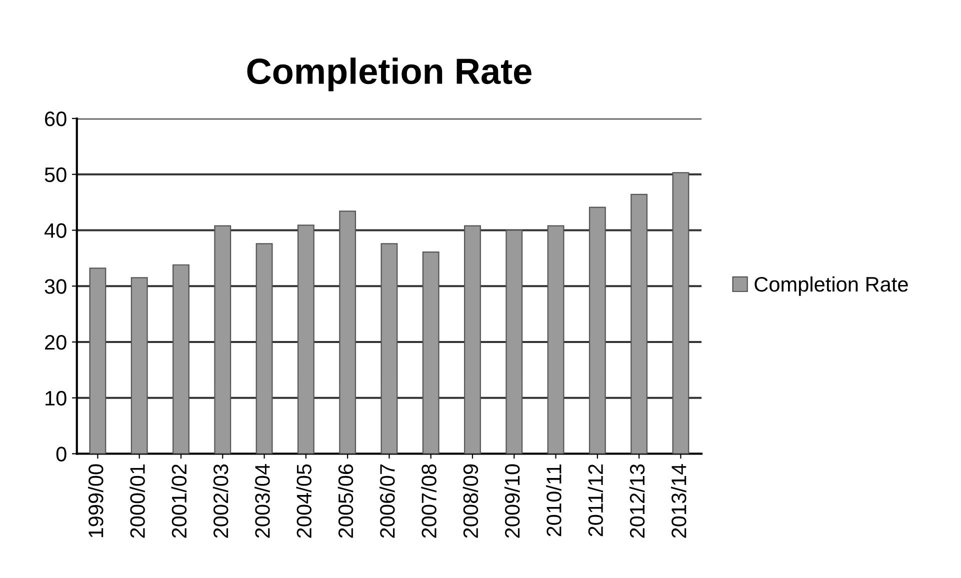  I want to click on x-tick-label: 2005/06, so click(346, 501).